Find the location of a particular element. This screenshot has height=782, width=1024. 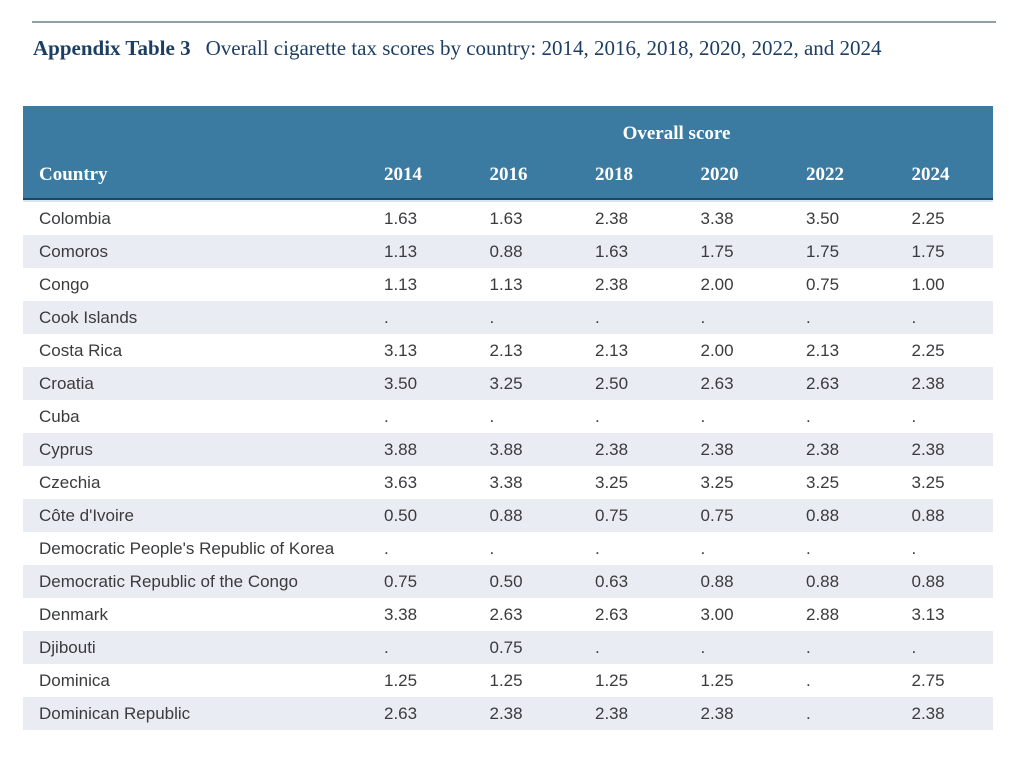

country-cell: Cuba is located at coordinates (59, 416).